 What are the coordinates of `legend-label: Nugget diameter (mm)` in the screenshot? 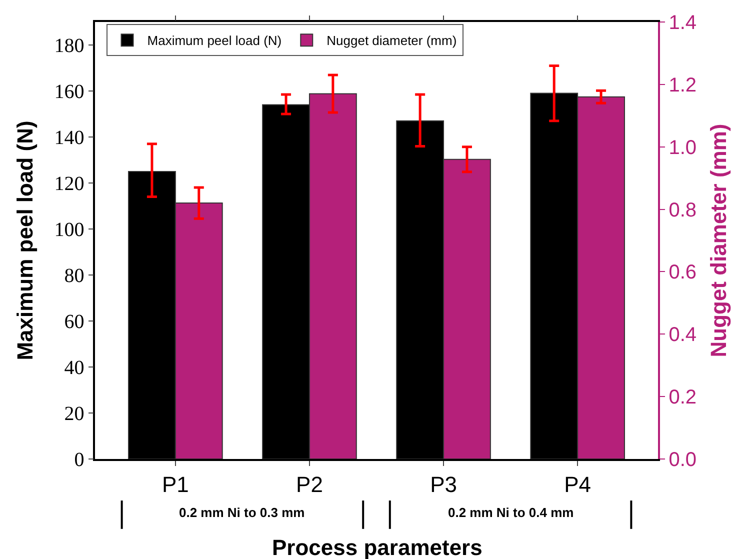 It's located at (391, 40).